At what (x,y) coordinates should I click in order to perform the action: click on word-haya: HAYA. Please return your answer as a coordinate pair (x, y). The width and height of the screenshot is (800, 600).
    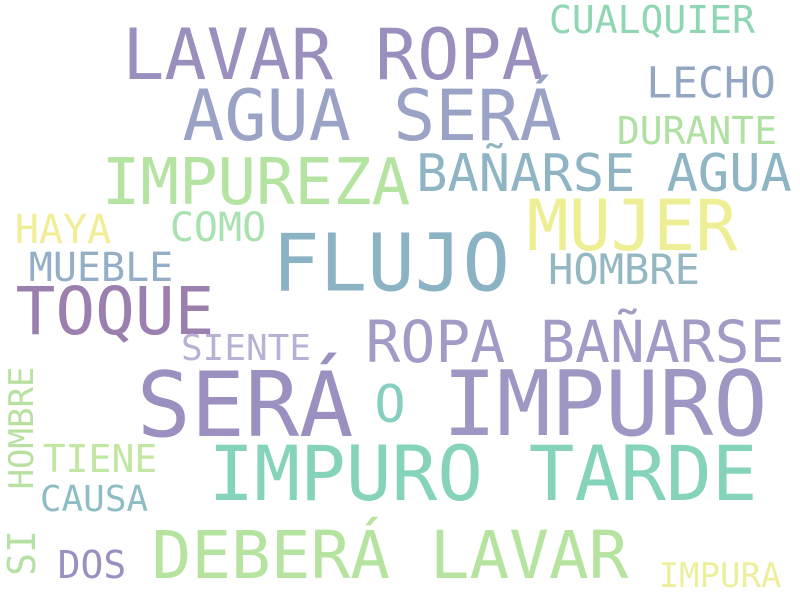
    Looking at the image, I should click on (63, 230).